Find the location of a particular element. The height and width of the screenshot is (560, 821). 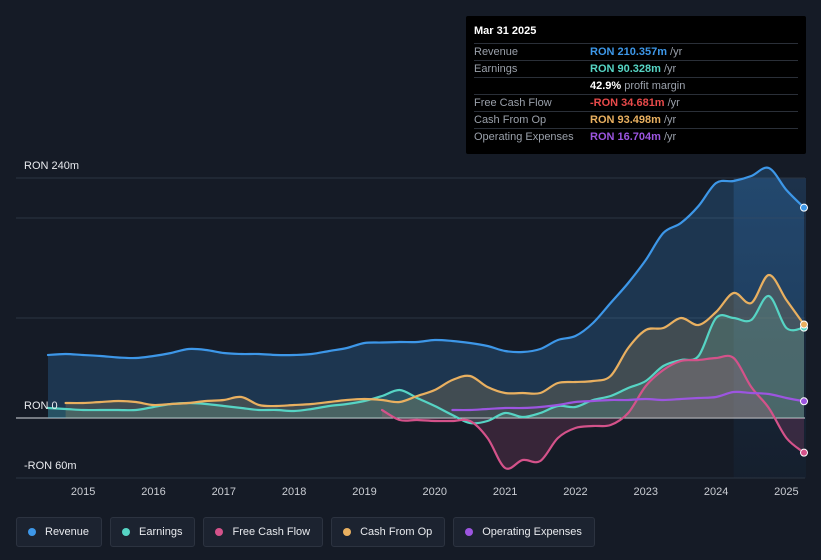

free-cash-flow-area is located at coordinates (593, 412).